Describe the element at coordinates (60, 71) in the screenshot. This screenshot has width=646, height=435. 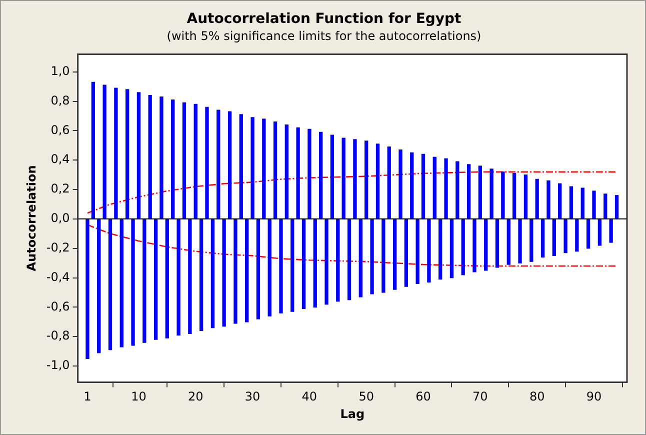
I see `y-tick-label: 1,0` at that location.